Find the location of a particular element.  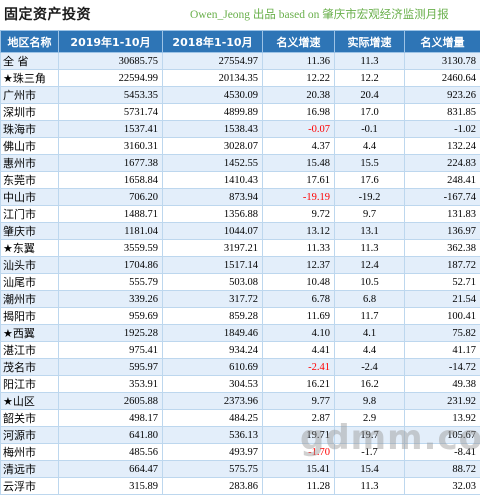

value-2018: 1356.88 is located at coordinates (213, 214).